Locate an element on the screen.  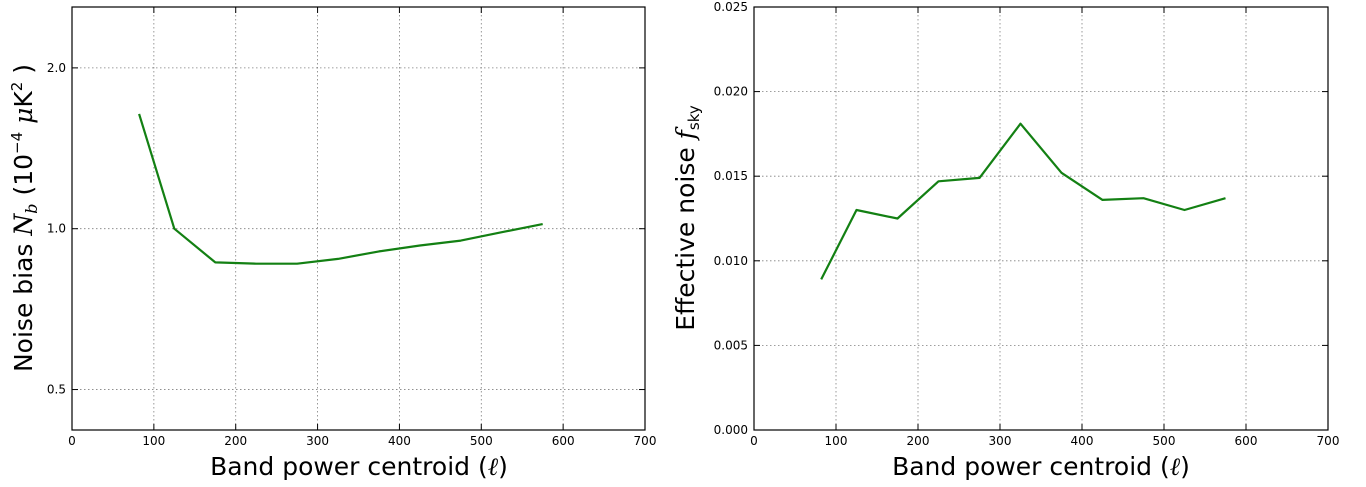
noise-bias-x-tick-label: 600 is located at coordinates (563, 441).